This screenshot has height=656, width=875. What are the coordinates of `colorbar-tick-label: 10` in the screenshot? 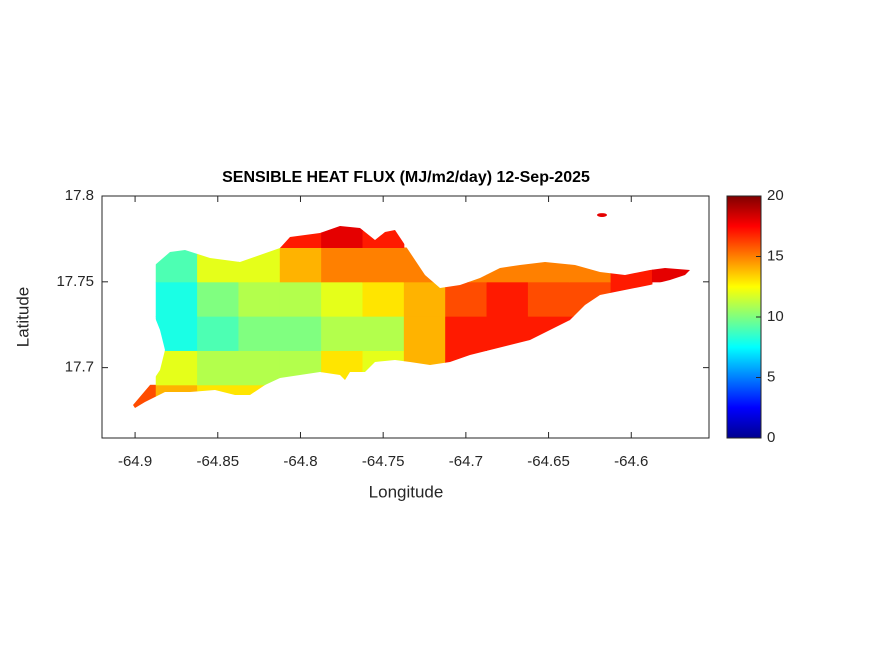 It's located at (775, 316).